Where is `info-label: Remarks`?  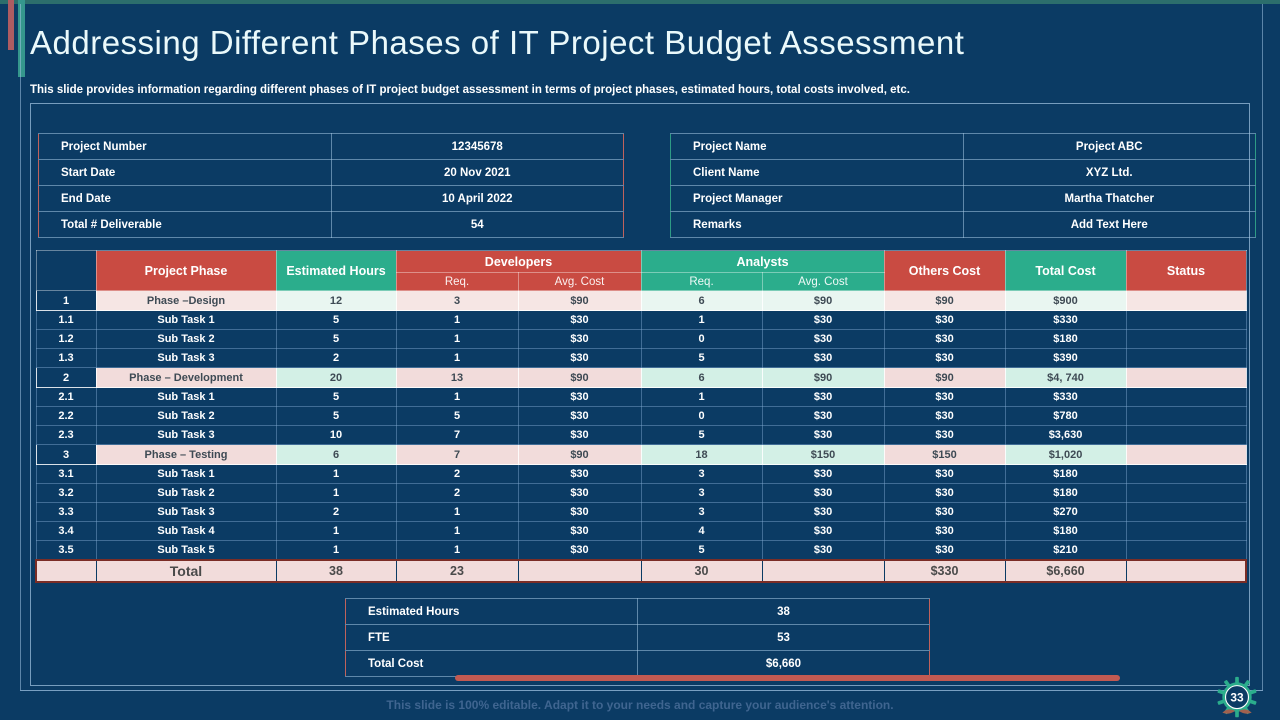 info-label: Remarks is located at coordinates (817, 224).